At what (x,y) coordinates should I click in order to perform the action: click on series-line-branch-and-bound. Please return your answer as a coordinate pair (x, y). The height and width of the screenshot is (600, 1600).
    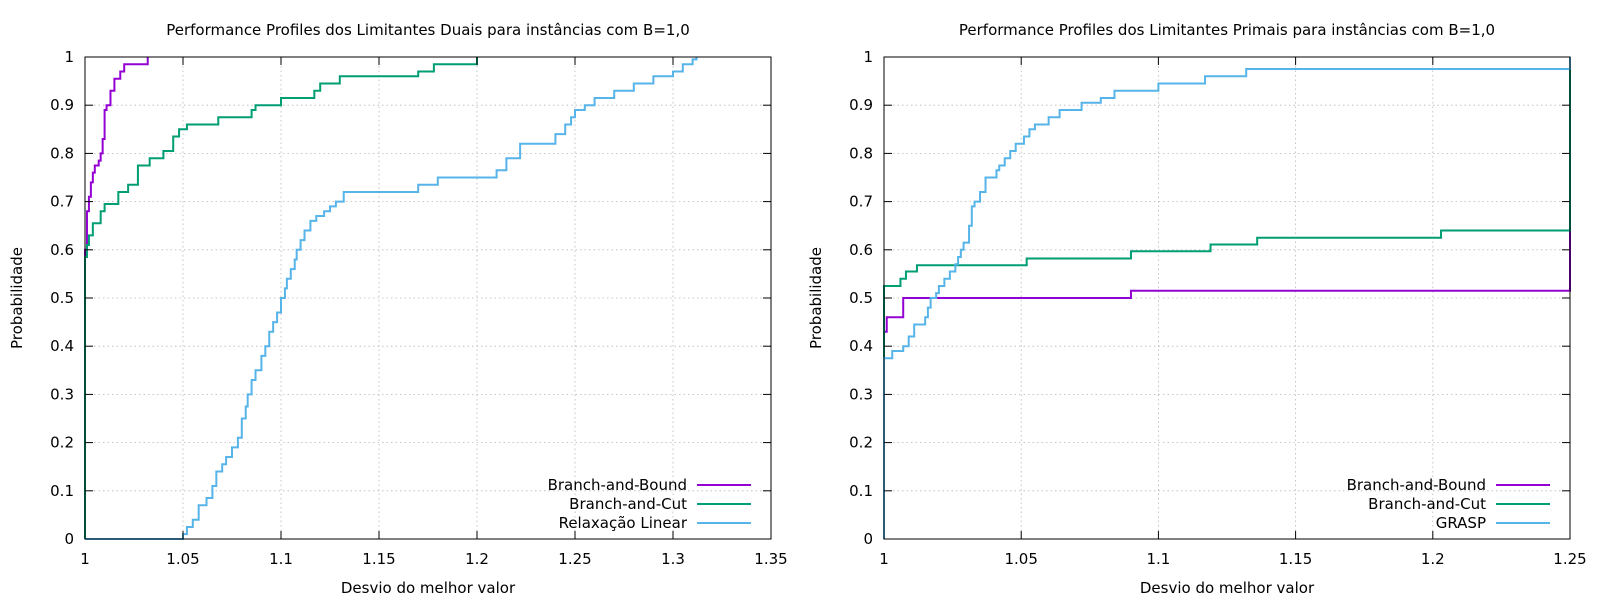
    Looking at the image, I should click on (116, 298).